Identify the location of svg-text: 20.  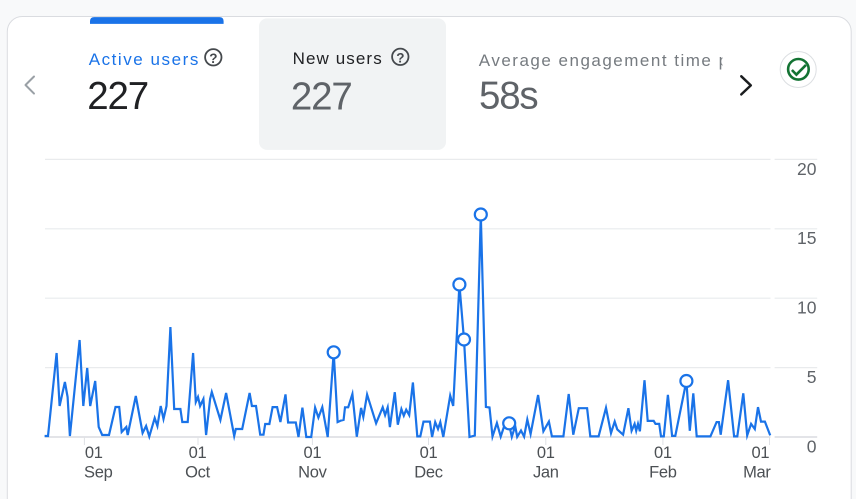
(807, 169).